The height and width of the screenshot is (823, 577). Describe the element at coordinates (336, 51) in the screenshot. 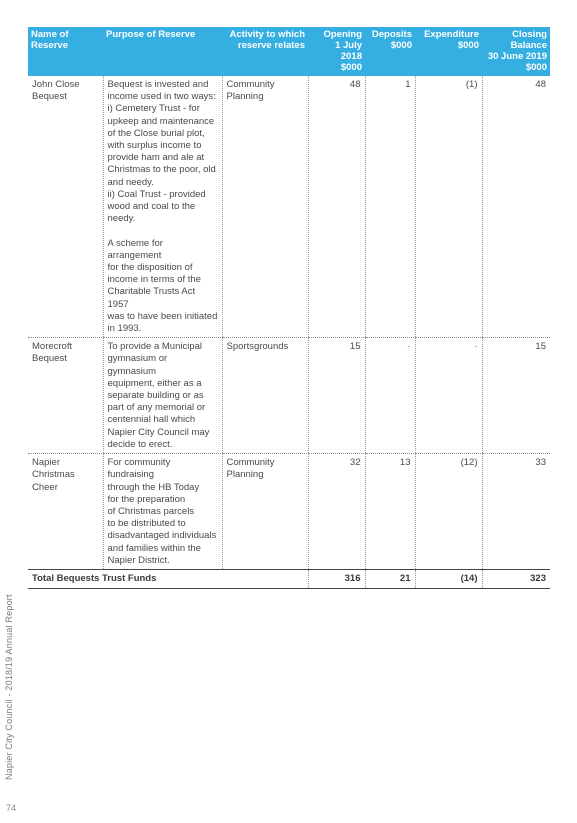

I see `col-header-opening: Opening 1 July 2018 $000` at that location.